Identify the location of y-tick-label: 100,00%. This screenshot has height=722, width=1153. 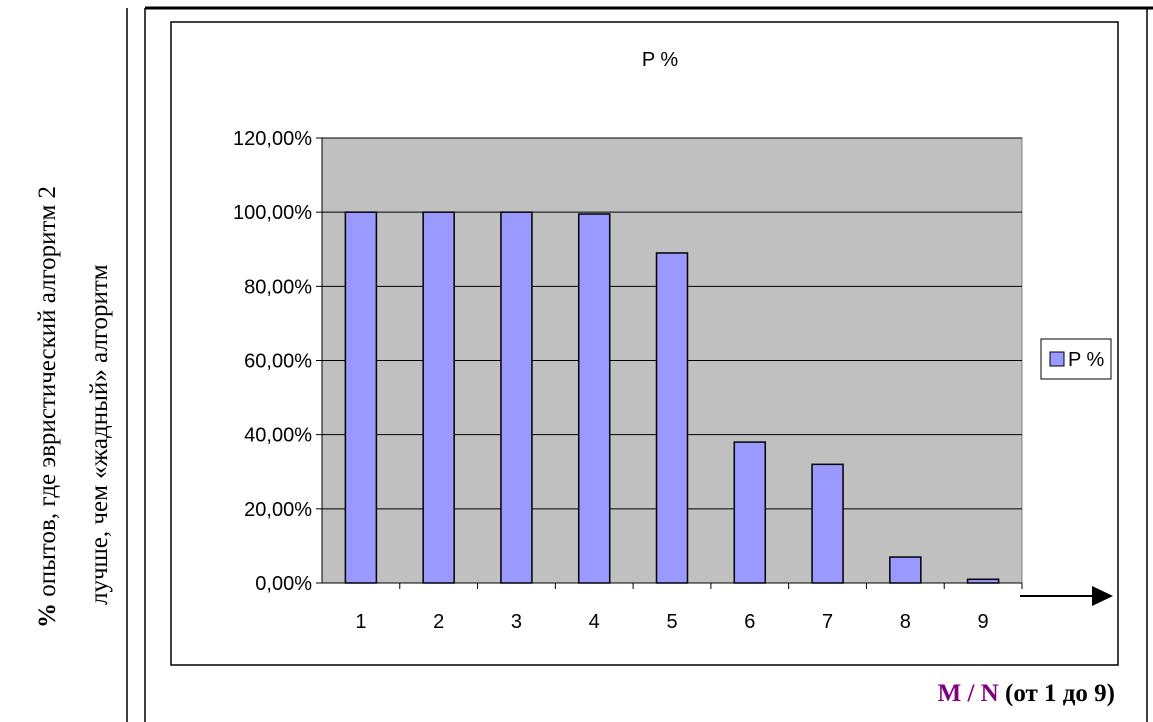
(272, 213).